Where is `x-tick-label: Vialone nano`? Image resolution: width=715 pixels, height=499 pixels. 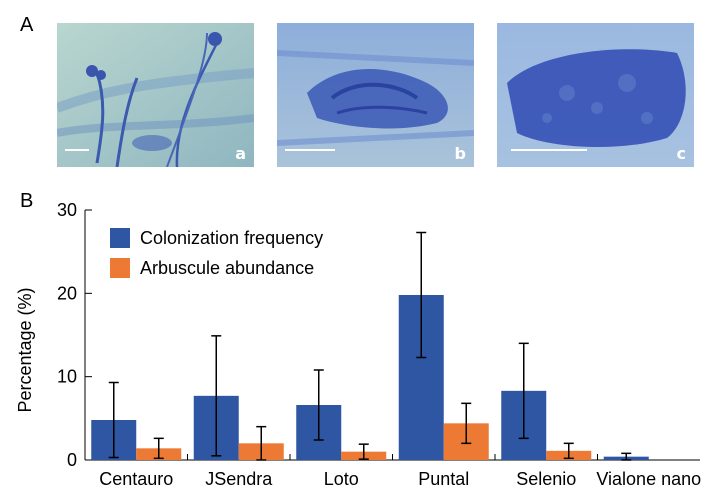 x-tick-label: Vialone nano is located at coordinates (648, 479).